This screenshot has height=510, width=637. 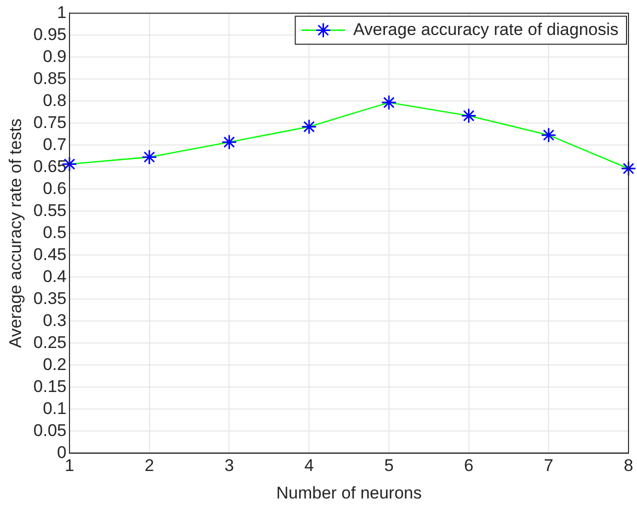 I want to click on y-tick-label: 0.55, so click(x=49, y=210).